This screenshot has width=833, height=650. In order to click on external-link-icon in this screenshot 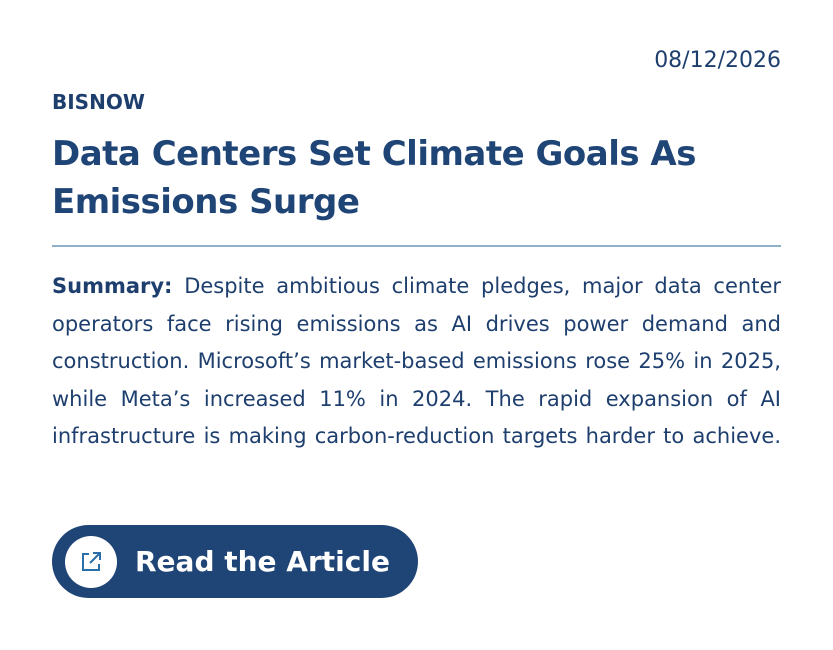, I will do `click(91, 561)`.